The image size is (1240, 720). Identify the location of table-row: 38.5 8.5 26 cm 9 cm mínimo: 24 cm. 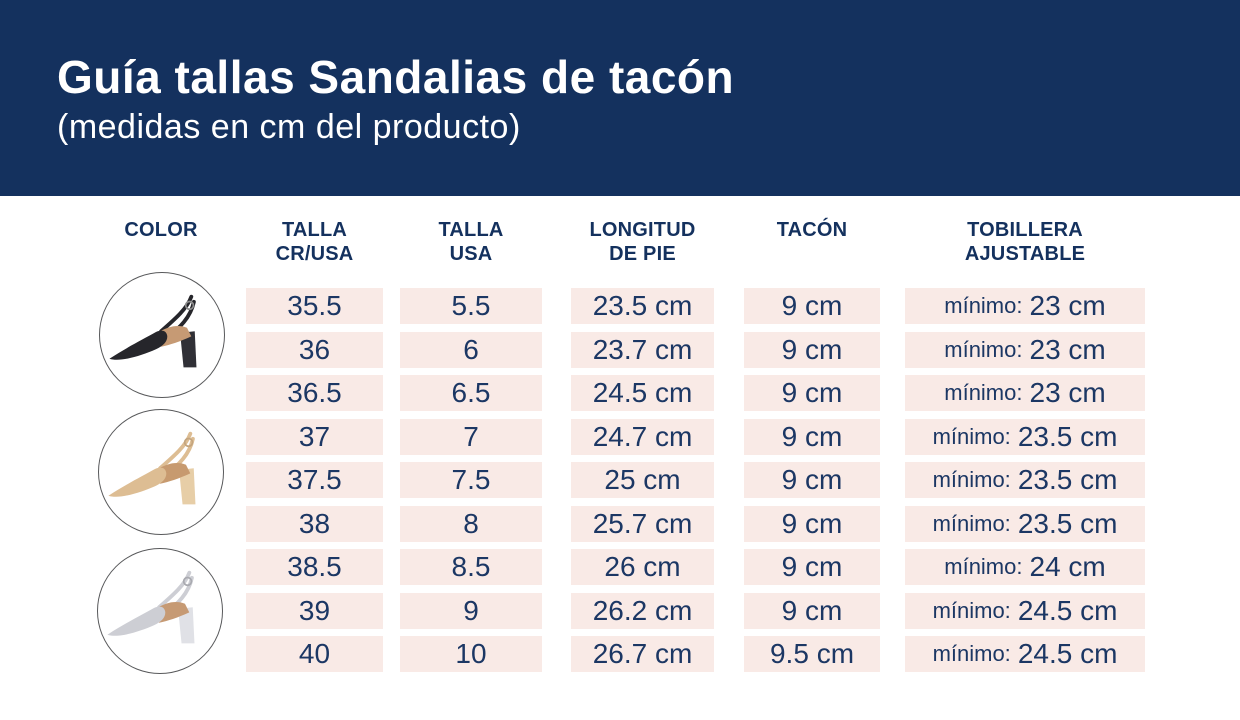
(620, 567).